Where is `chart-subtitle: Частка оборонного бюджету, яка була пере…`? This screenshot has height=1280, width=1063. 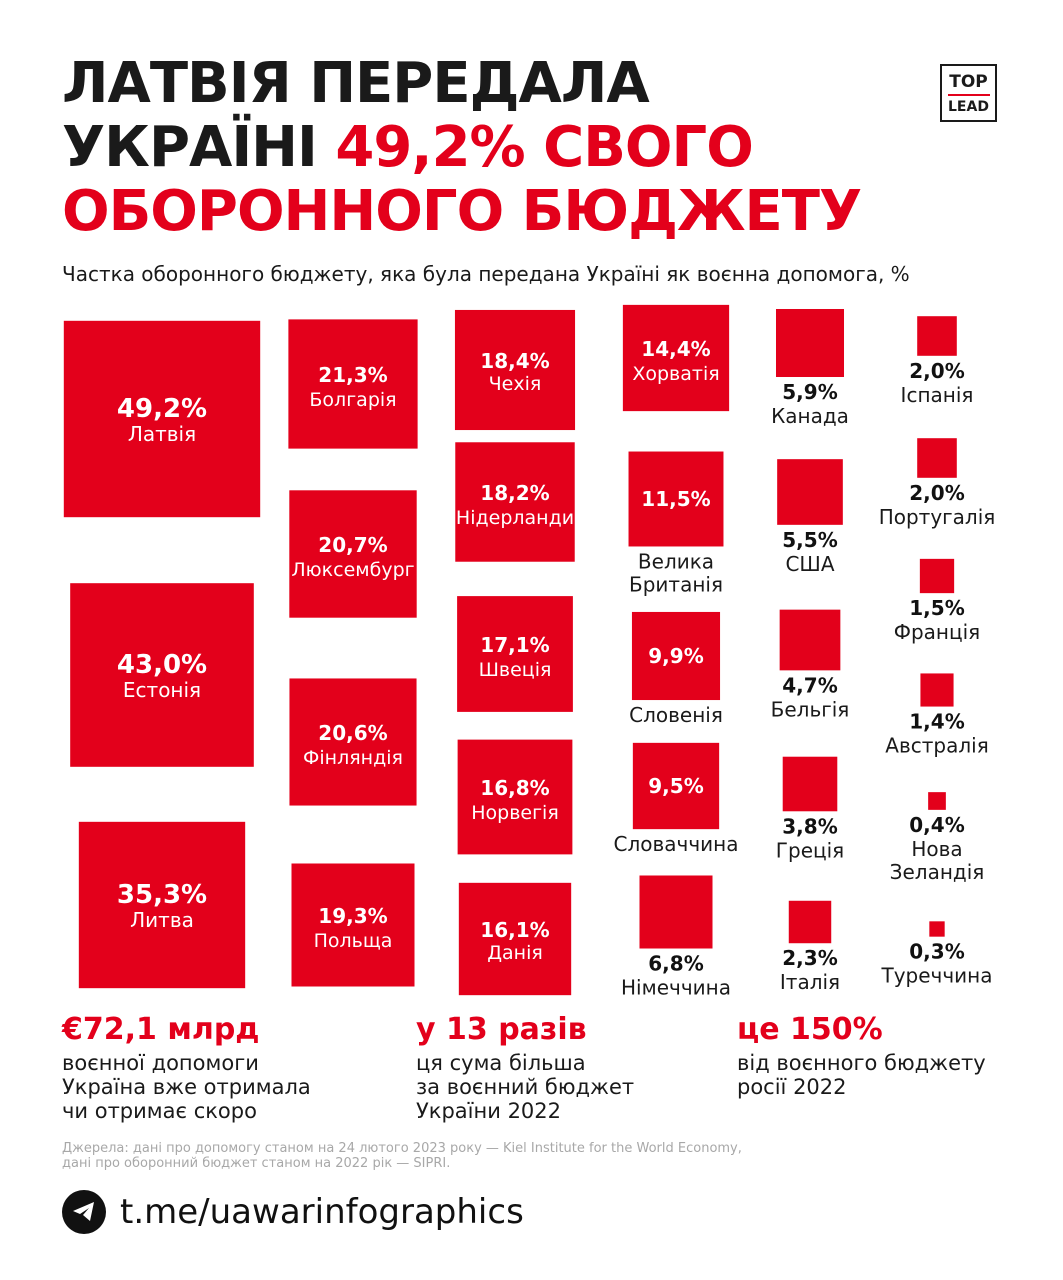
chart-subtitle: Частка оборонного бюджету, яка була пере… is located at coordinates (486, 274).